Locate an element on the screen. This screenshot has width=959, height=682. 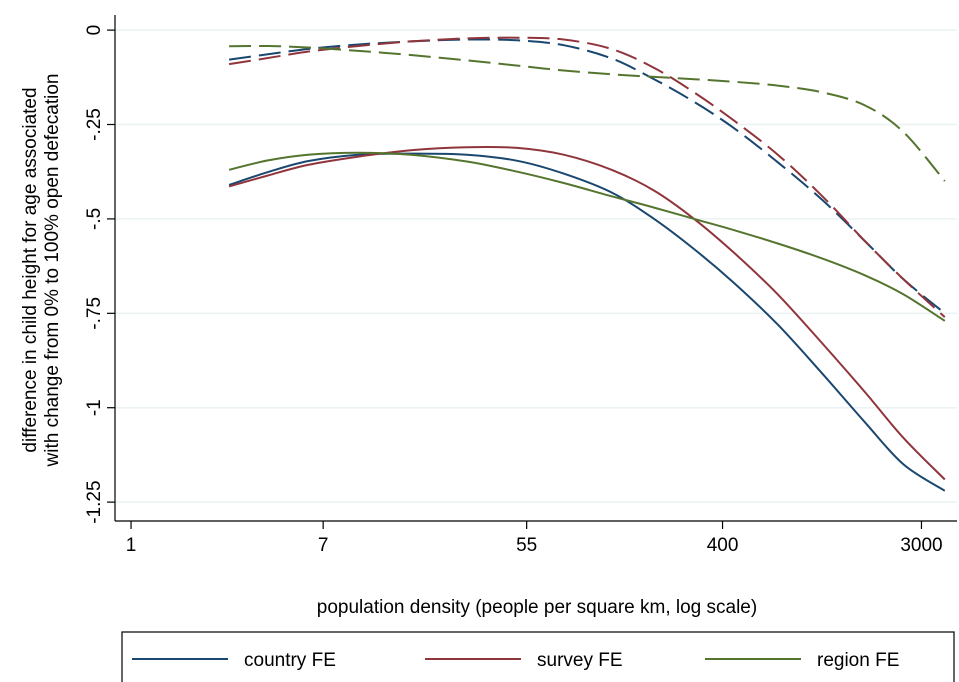
y-tick-label: -.75 is located at coordinates (94, 313).